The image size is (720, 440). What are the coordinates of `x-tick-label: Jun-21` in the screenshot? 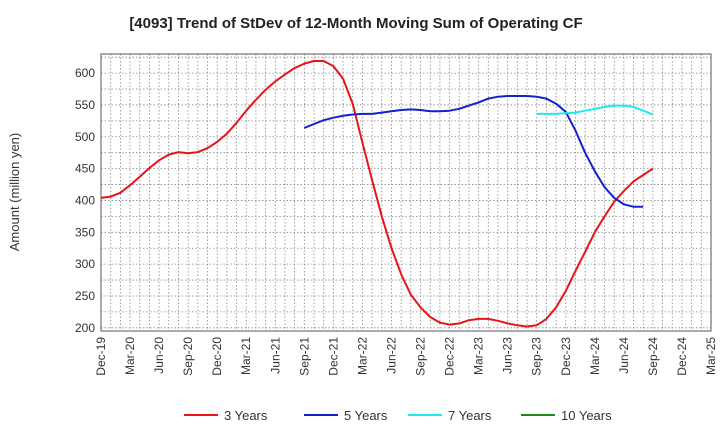 It's located at (275, 355).